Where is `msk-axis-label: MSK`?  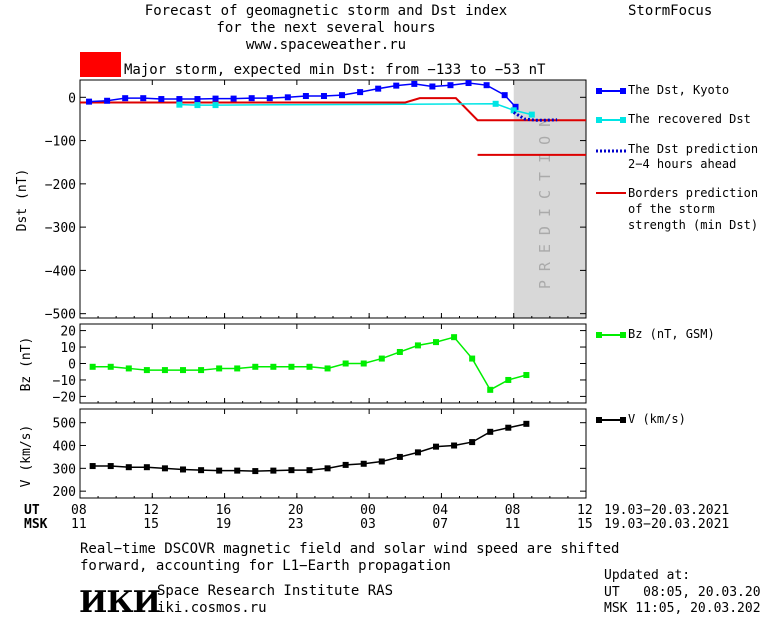
msk-axis-label: MSK is located at coordinates (36, 524).